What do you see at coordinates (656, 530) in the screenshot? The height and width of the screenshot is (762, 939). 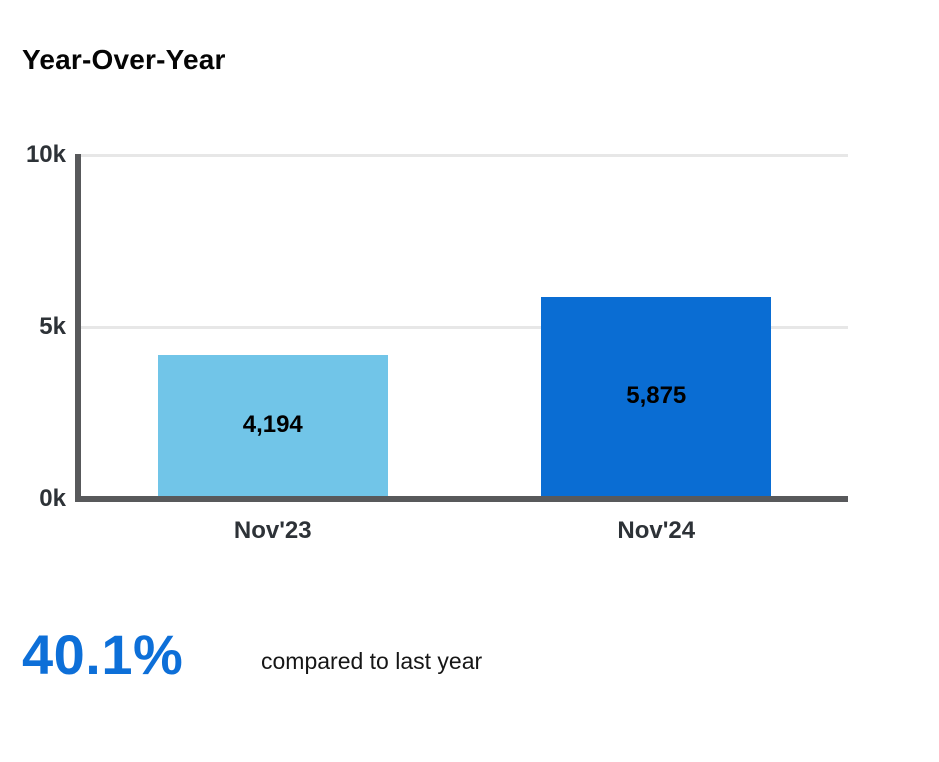 I see `x-tick-label-Nov'24: Nov'24` at bounding box center [656, 530].